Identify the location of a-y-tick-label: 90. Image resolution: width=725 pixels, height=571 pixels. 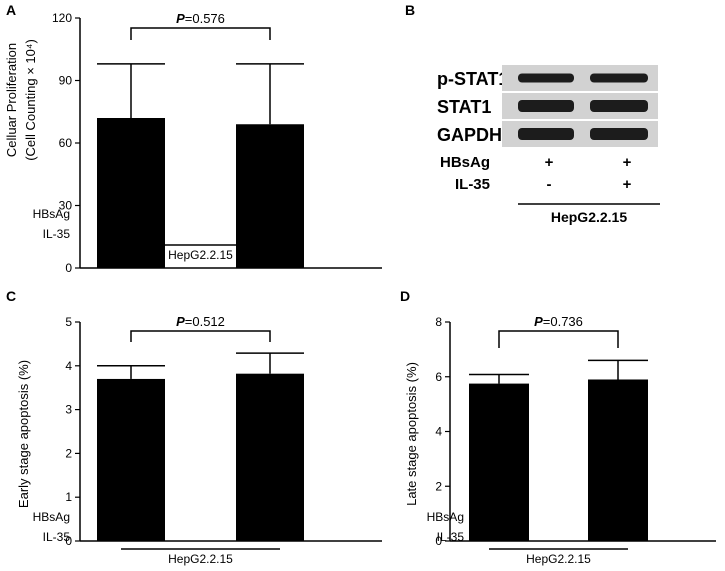
(66, 81).